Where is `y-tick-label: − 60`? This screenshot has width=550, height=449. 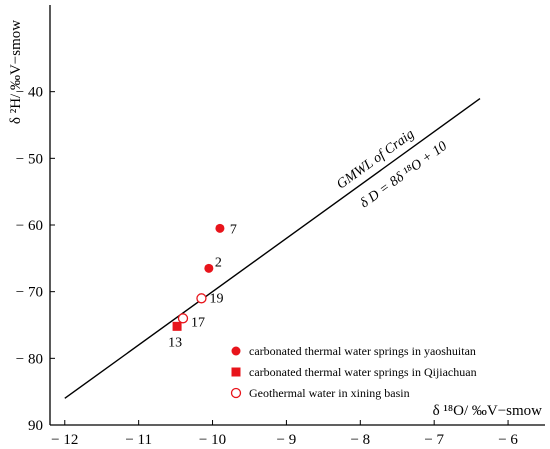 y-tick-label: − 60 is located at coordinates (29, 226).